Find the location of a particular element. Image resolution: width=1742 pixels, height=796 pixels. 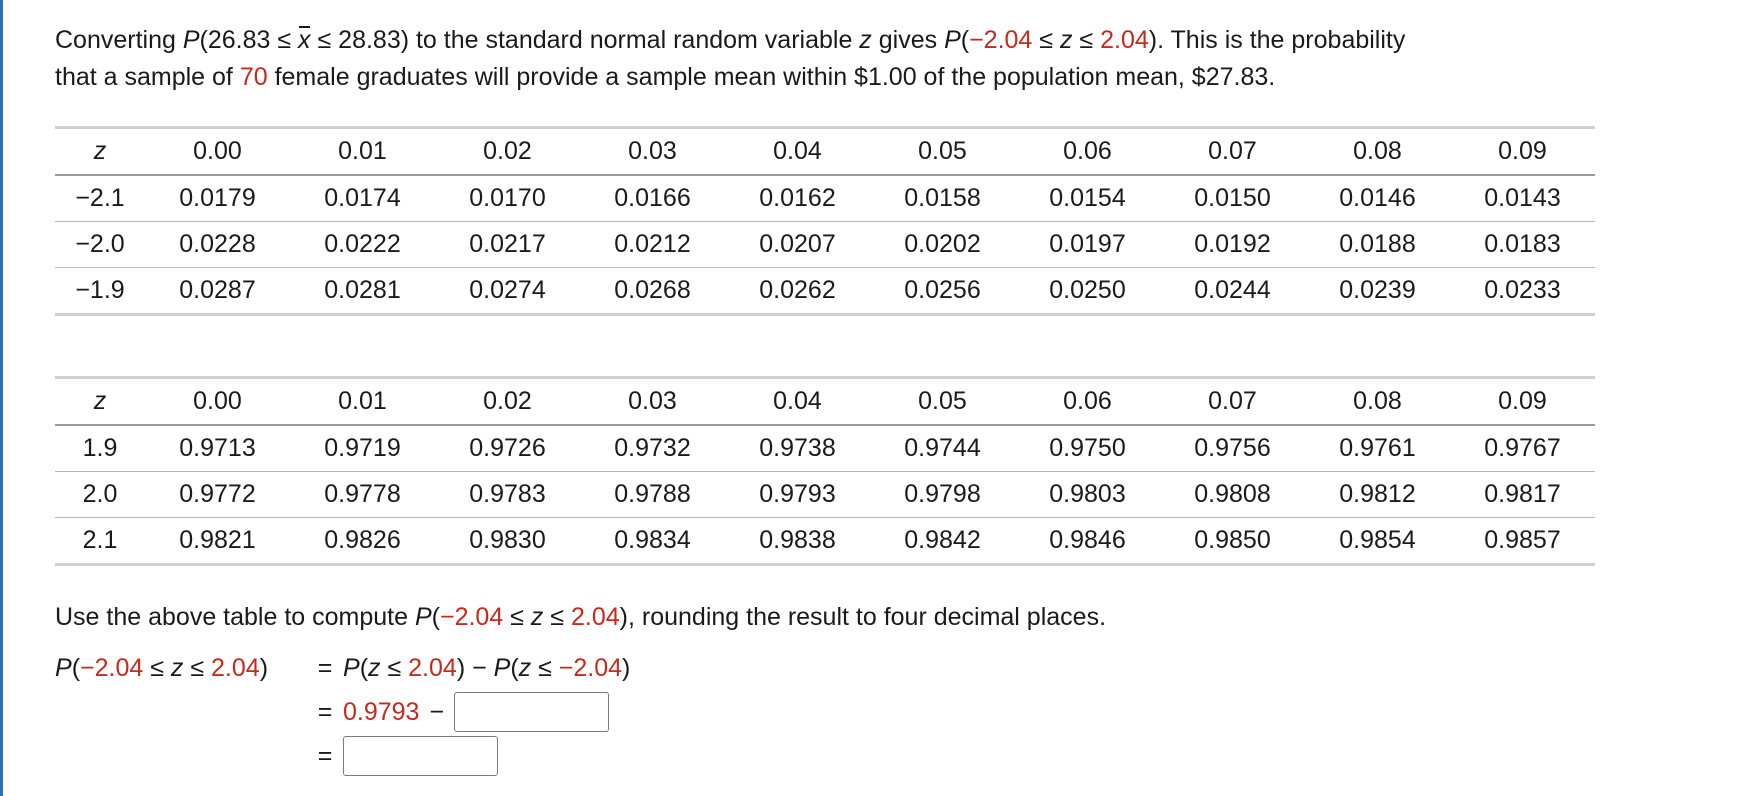

table-cell: 0.9850 is located at coordinates (1232, 541).